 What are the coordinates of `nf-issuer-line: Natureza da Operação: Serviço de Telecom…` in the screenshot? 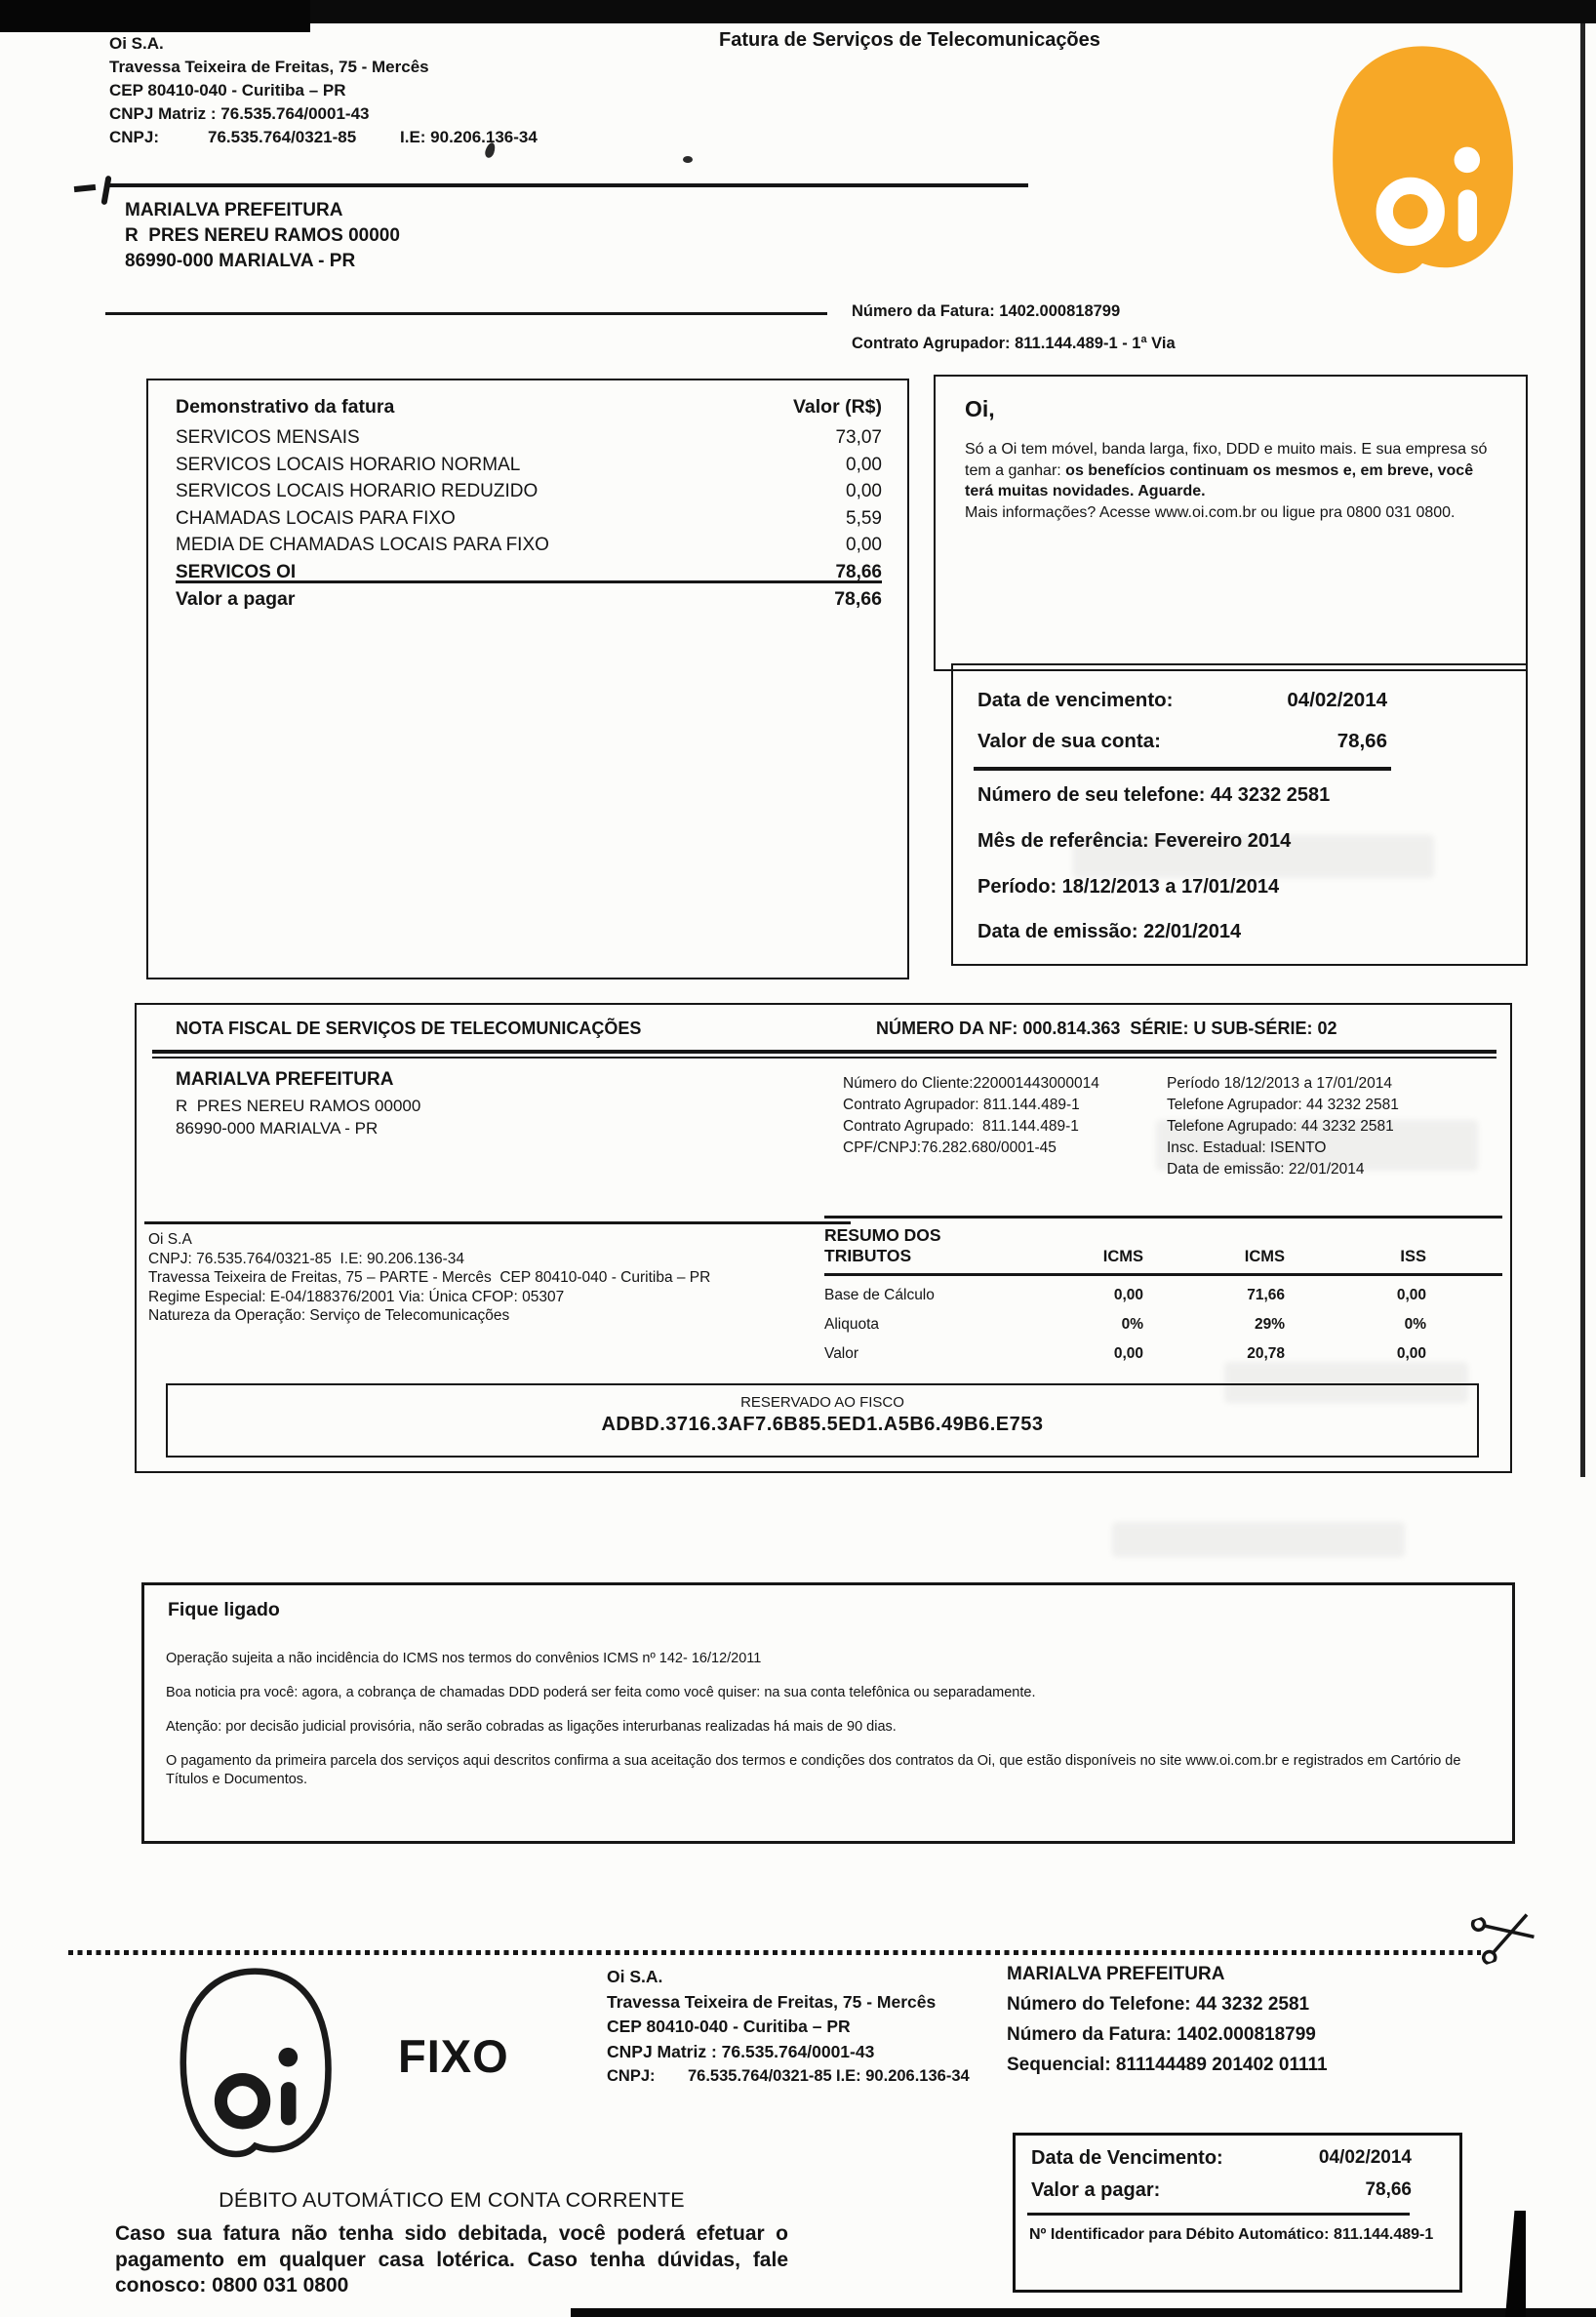 It's located at (329, 1315).